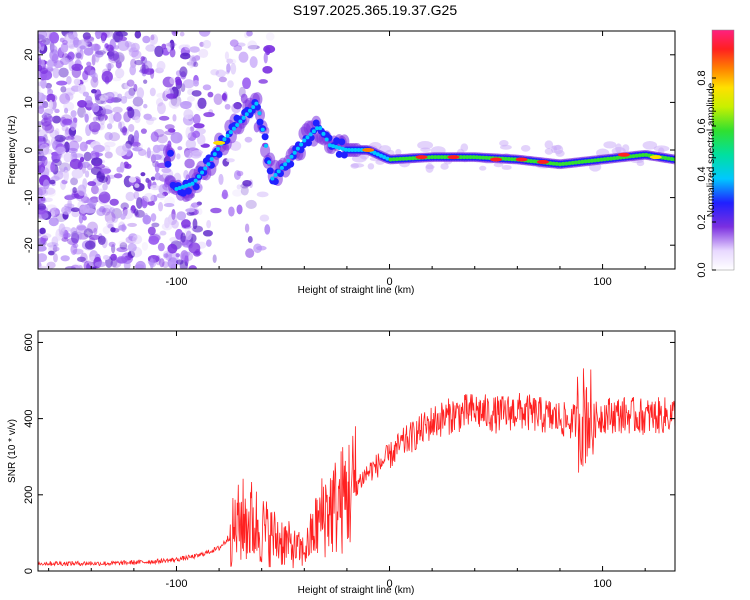 The height and width of the screenshot is (600, 750). What do you see at coordinates (29, 495) in the screenshot?
I see `snr-ytick-label: 200` at bounding box center [29, 495].